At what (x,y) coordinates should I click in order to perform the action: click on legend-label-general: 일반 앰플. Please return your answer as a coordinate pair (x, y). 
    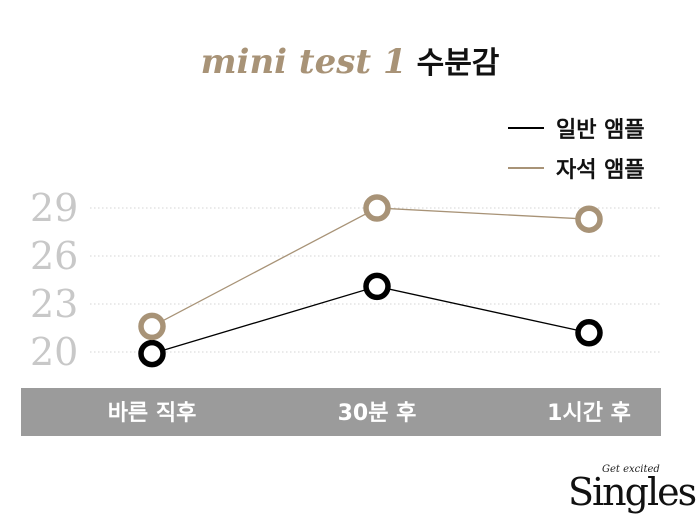
    Looking at the image, I should click on (600, 130).